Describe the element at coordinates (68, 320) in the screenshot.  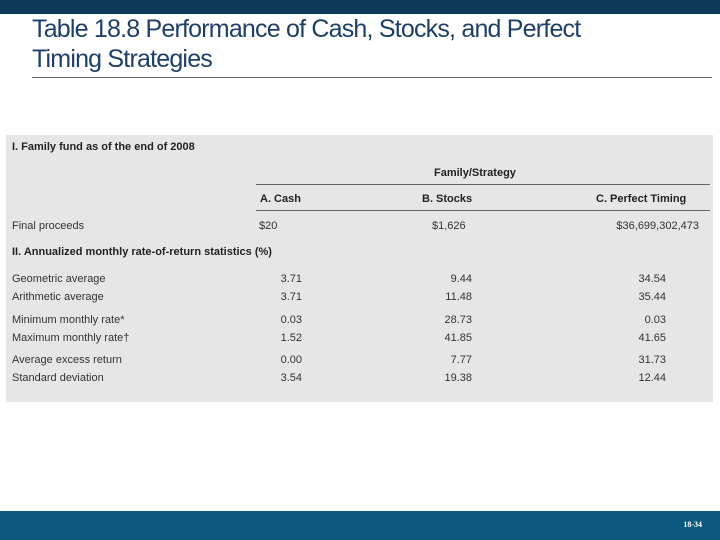
I see `row-label: Minimum monthly rate*` at that location.